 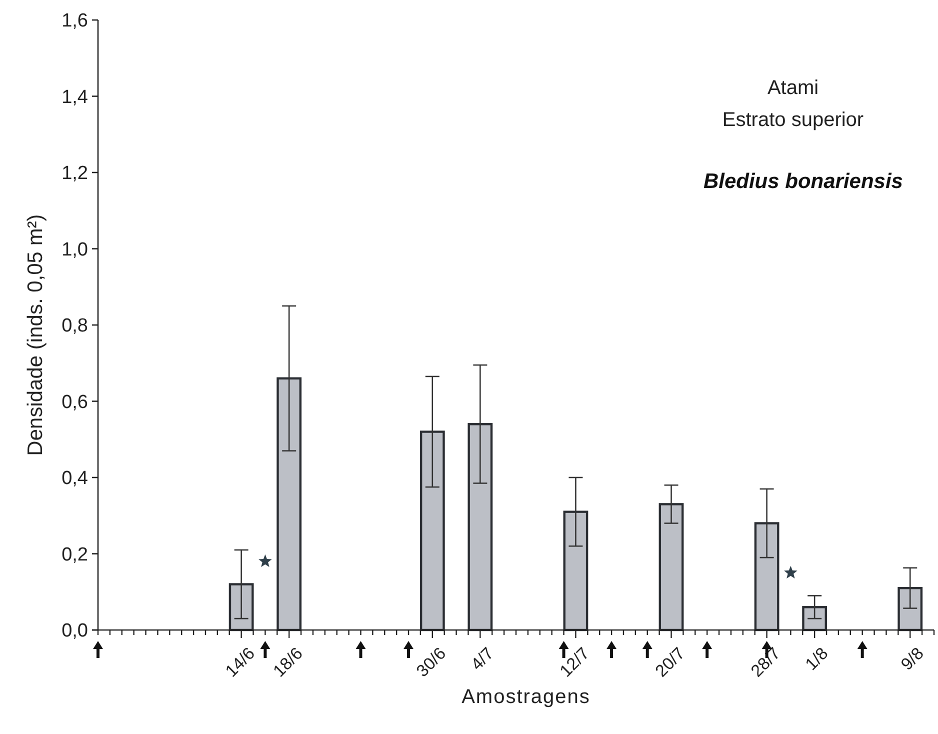 I want to click on y-tick-label: 1,0, so click(x=75, y=249).